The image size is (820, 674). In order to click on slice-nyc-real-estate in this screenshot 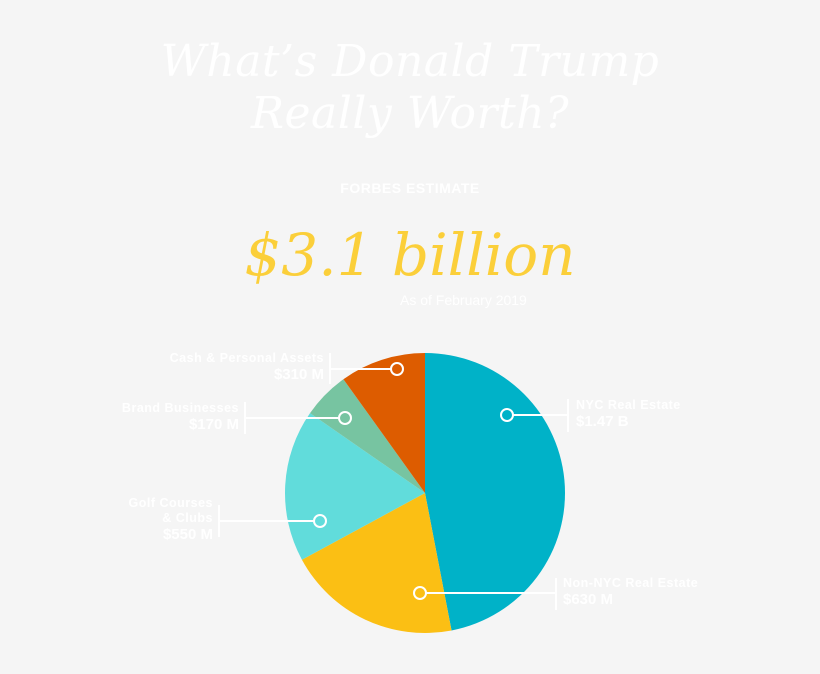, I will do `click(495, 492)`.